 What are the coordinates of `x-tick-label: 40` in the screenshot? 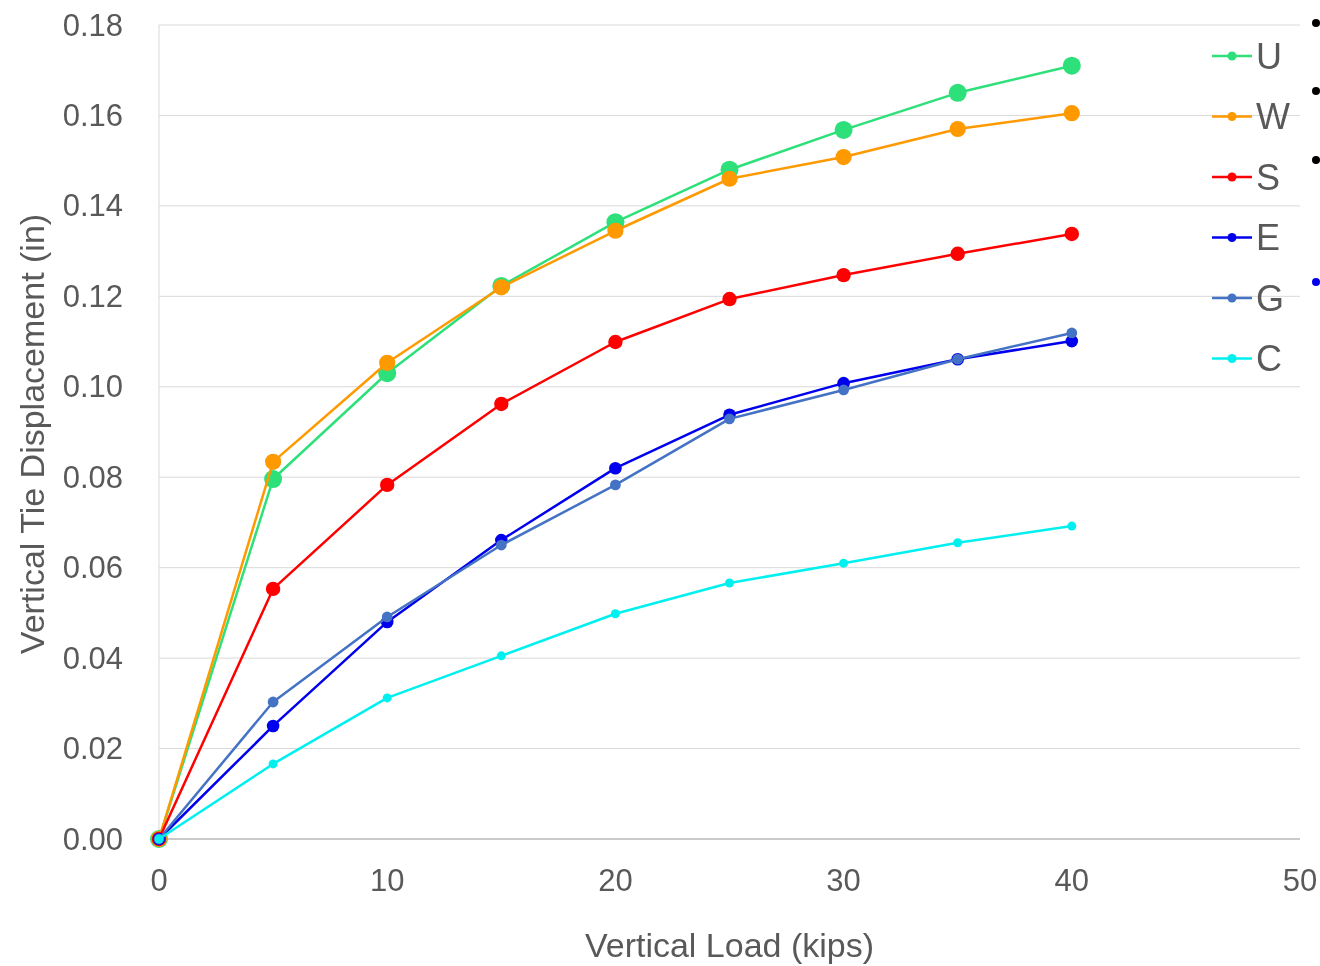 It's located at (1072, 880).